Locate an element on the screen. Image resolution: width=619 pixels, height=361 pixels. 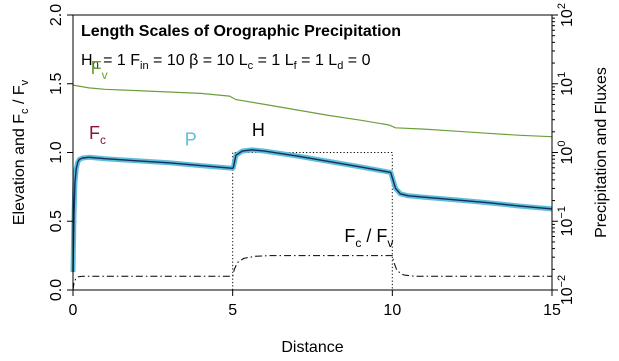
y-right-tick-label-3: 101 is located at coordinates (566, 84).